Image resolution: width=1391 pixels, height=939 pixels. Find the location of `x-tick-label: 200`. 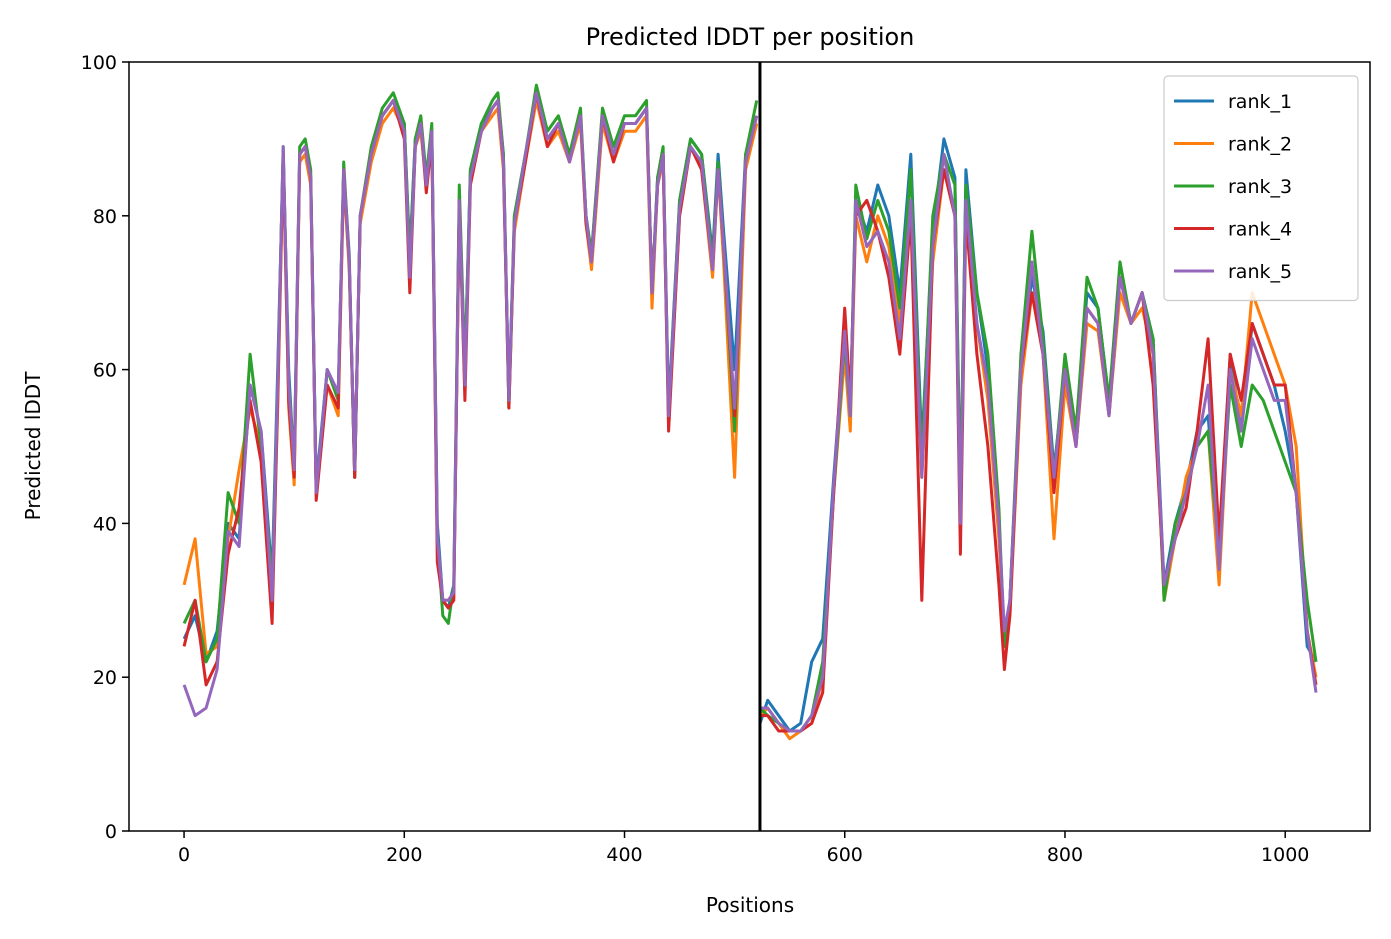

x-tick-label: 200 is located at coordinates (404, 855).